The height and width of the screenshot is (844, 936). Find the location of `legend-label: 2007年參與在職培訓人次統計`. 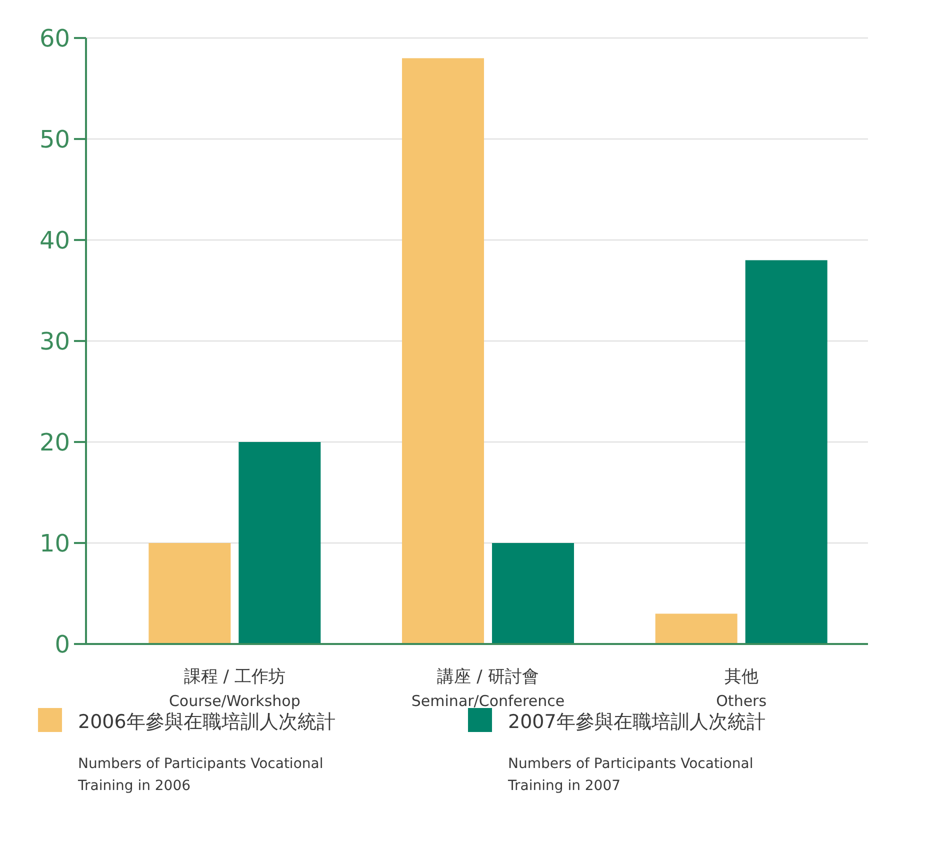

legend-label: 2007年參與在職培訓人次統計 is located at coordinates (637, 722).